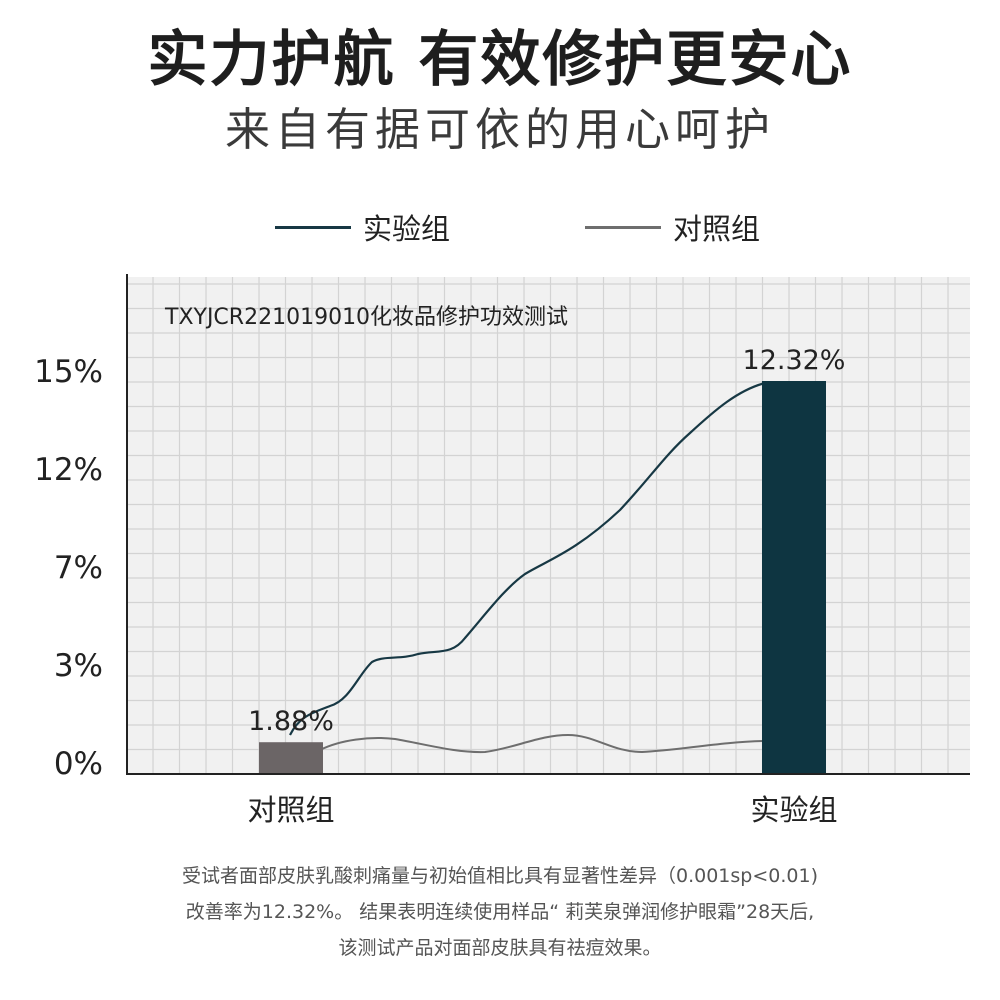 The height and width of the screenshot is (1000, 1000). I want to click on chart-annotation: TXYJCR221019010化妆品修护功效测试, so click(366, 317).